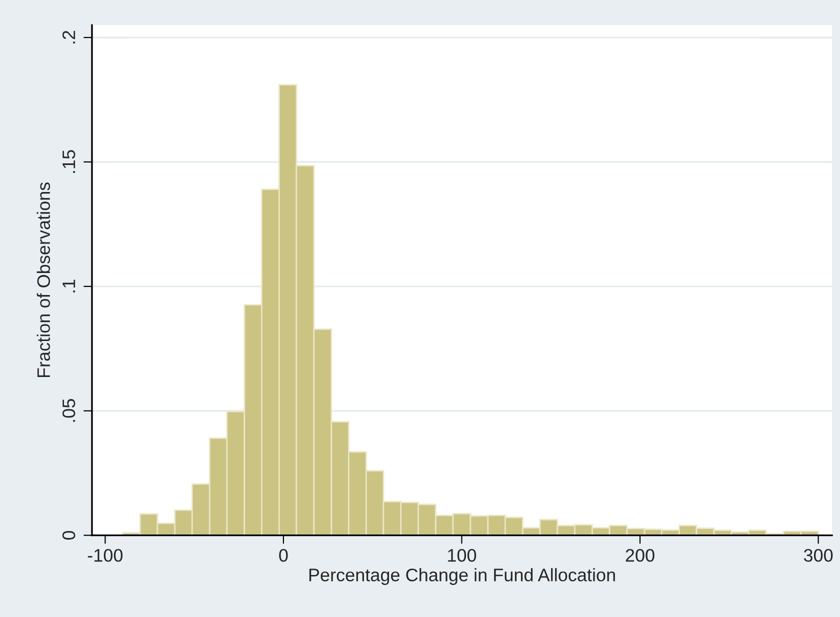 The width and height of the screenshot is (840, 617). What do you see at coordinates (462, 555) in the screenshot?
I see `x-tick-label: 100` at bounding box center [462, 555].